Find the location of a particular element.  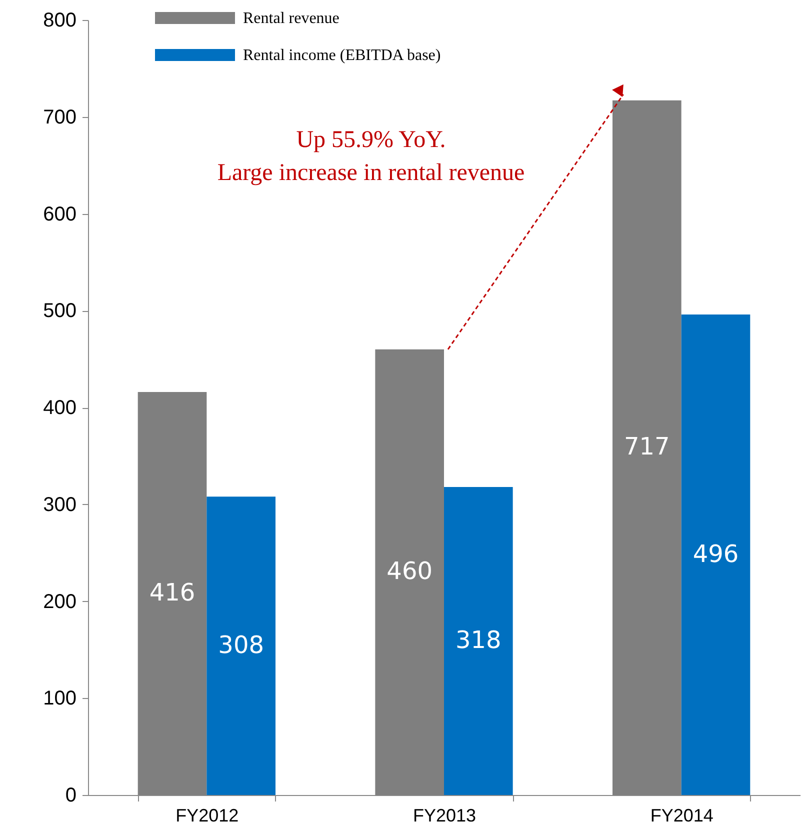

data-label: 460 is located at coordinates (409, 571).